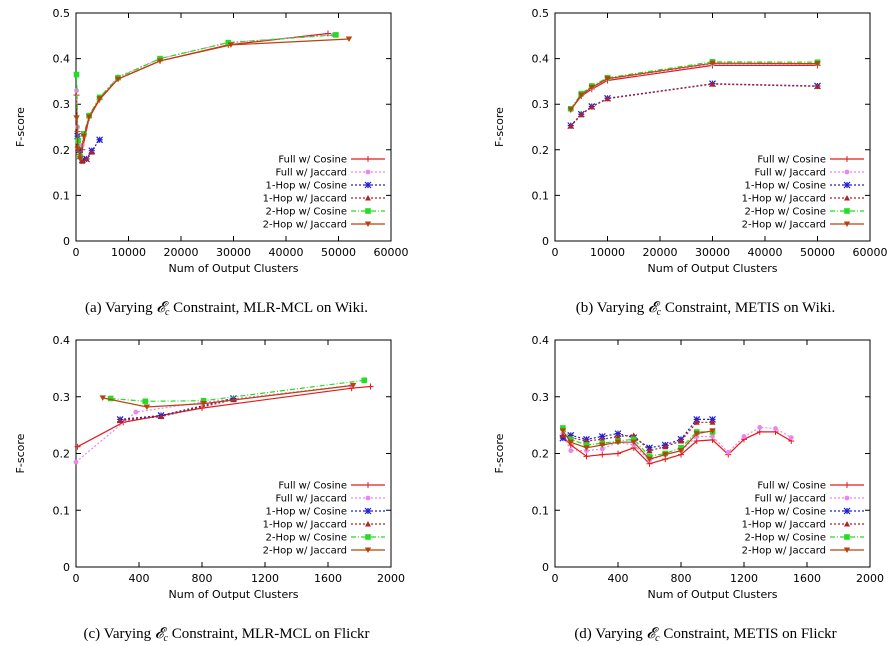  What do you see at coordinates (391, 252) in the screenshot?
I see `x-tick-label: 60000` at bounding box center [391, 252].